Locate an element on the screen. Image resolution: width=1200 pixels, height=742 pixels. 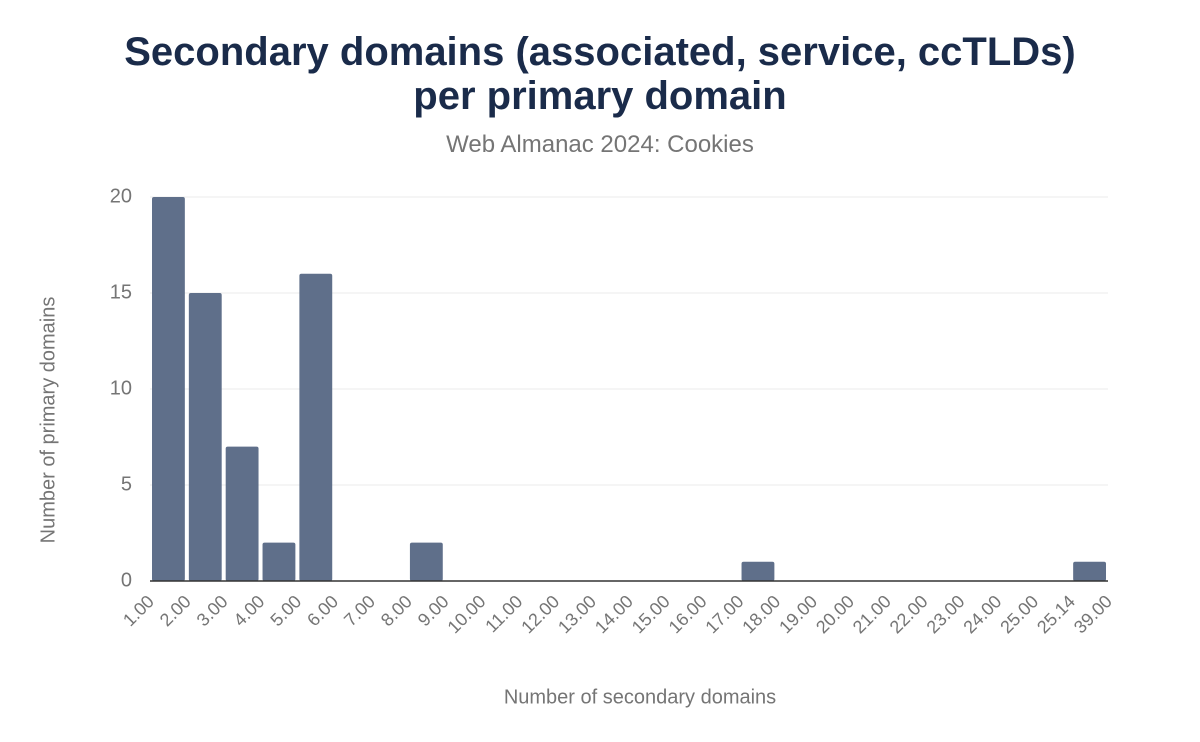
x-tick-label: 22.00 is located at coordinates (909, 614).